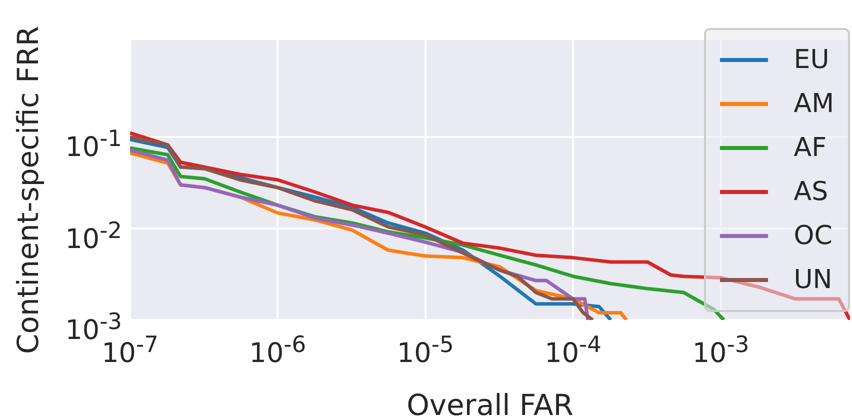 The image size is (852, 419). I want to click on legend-label: EU, so click(812, 60).